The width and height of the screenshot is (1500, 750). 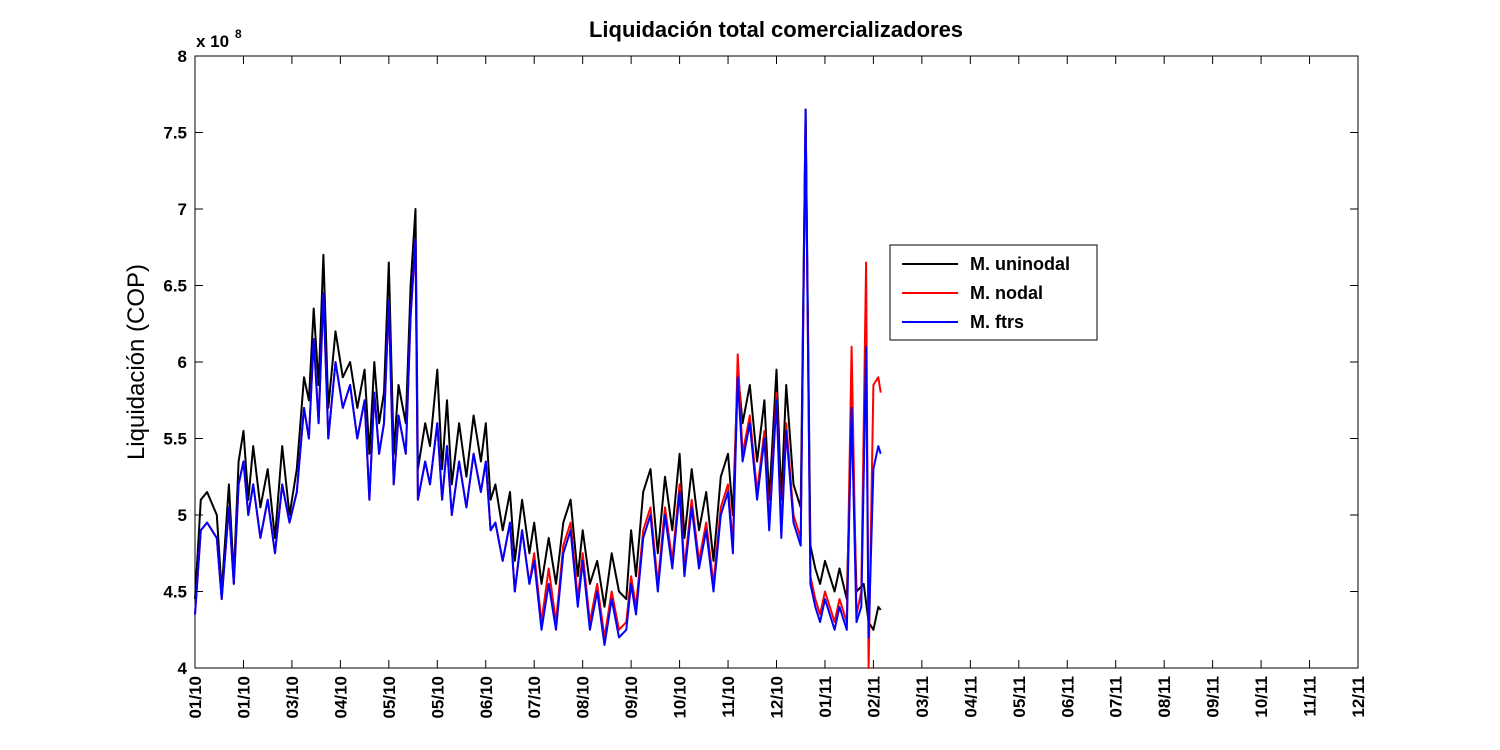 I want to click on legend-label-2: M. ftrs, so click(x=997, y=322).